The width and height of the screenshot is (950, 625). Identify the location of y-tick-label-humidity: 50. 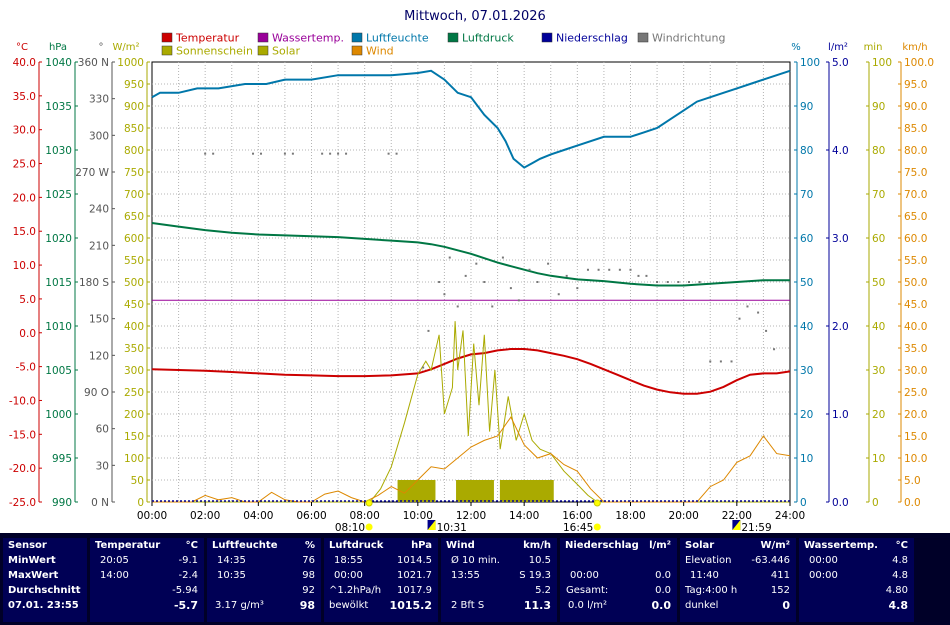
(806, 283).